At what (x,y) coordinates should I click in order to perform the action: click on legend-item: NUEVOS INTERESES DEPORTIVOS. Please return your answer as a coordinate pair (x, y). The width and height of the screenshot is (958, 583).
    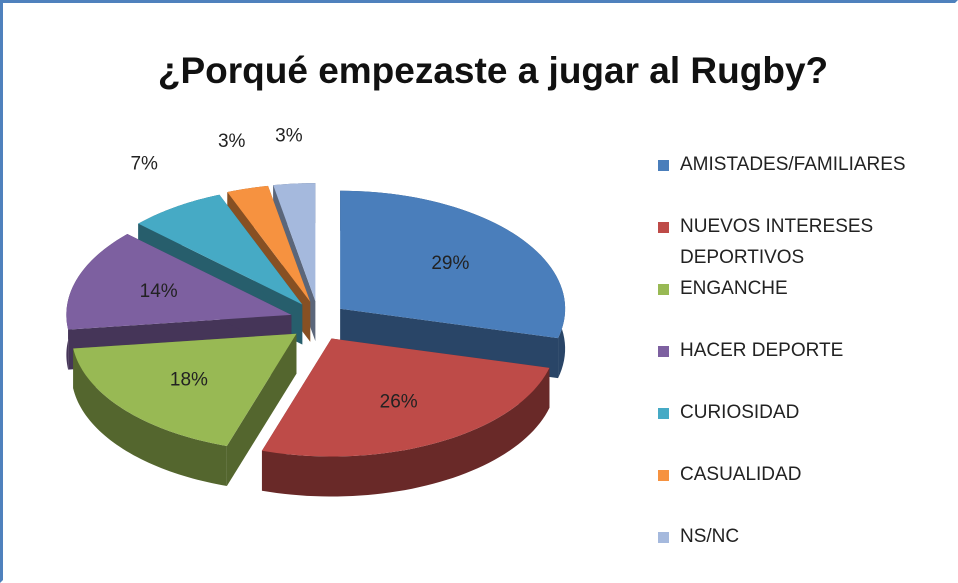
    Looking at the image, I should click on (805, 242).